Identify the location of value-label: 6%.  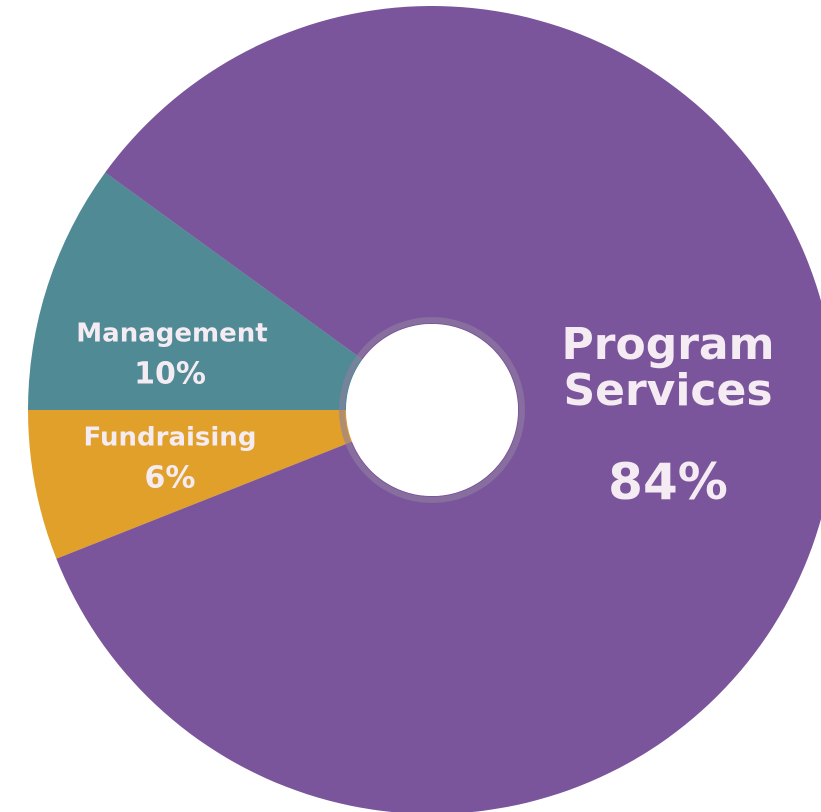
(170, 478).